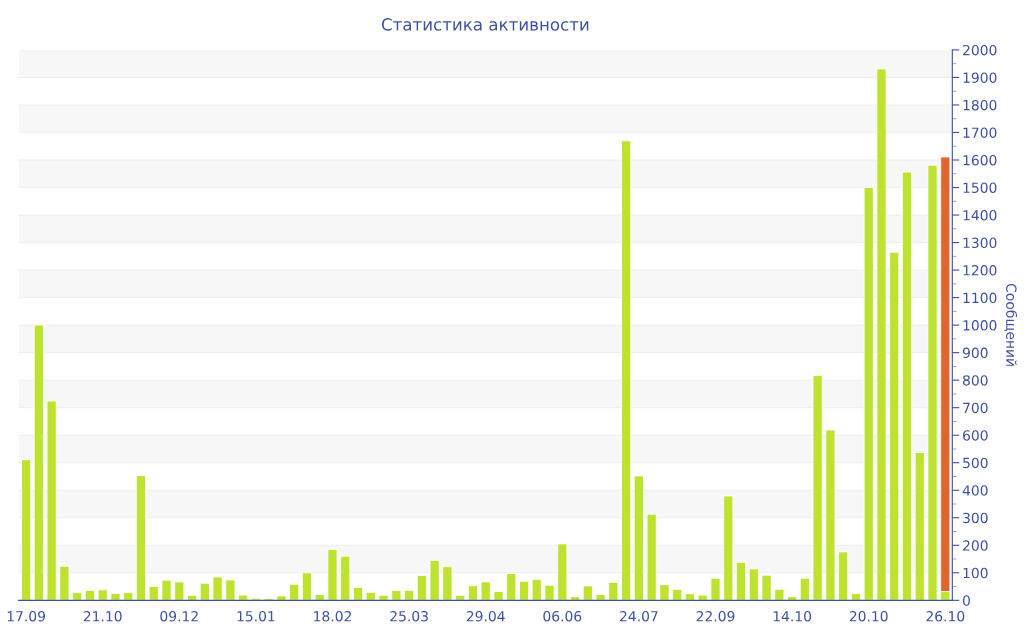  Describe the element at coordinates (485, 24) in the screenshot. I see `chart-title: Статистика активности` at that location.